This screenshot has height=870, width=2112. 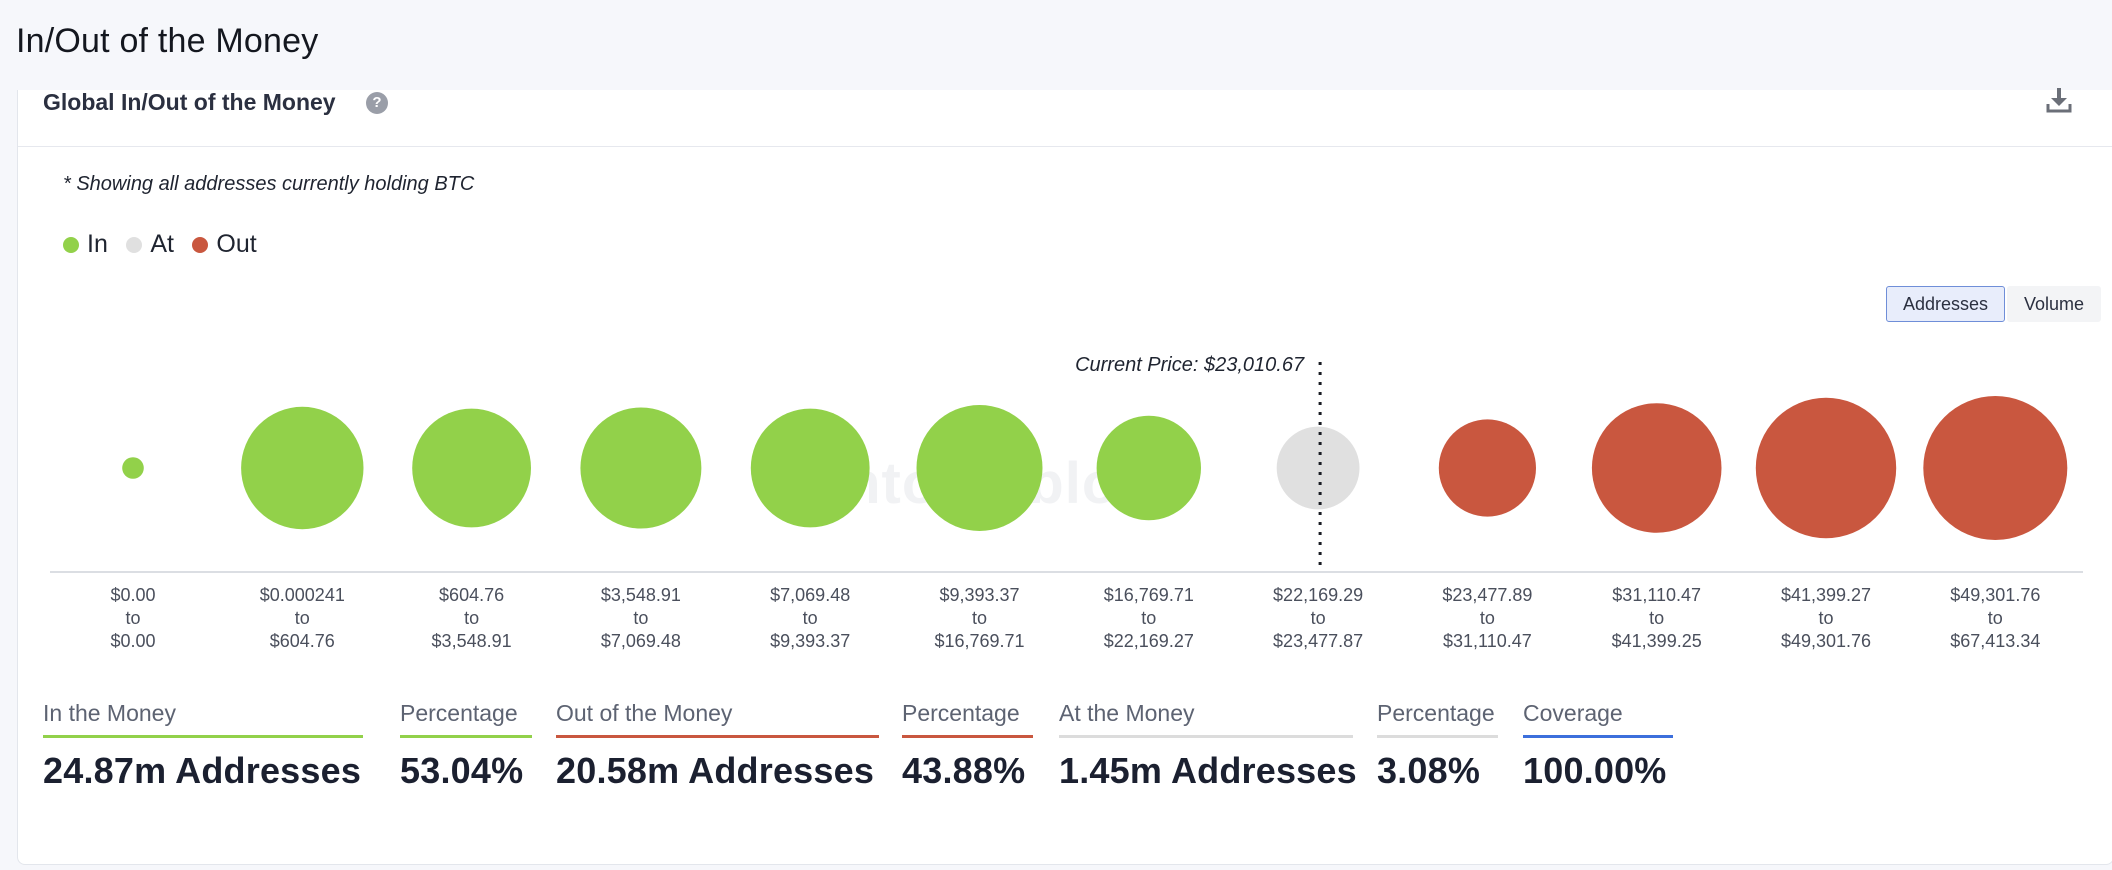 I want to click on stat-at-percentage: Percentage 3.08%, so click(x=1437, y=746).